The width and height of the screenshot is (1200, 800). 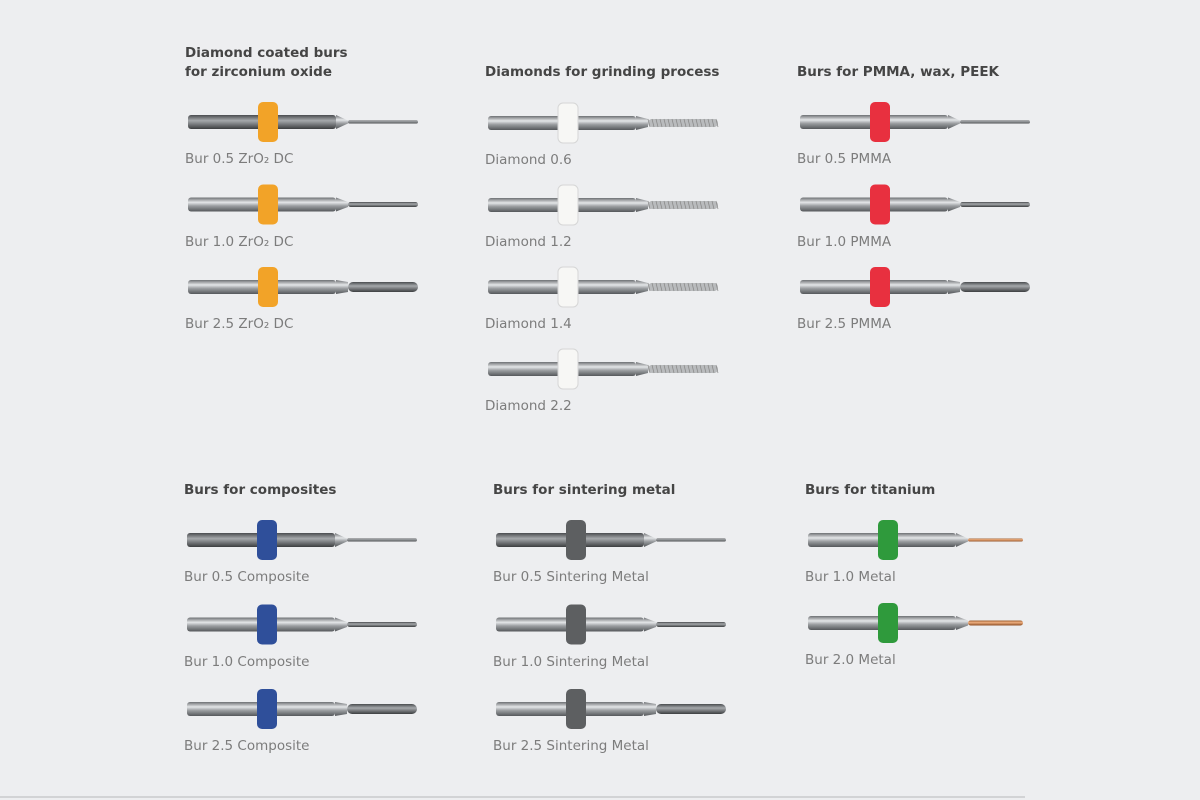 What do you see at coordinates (239, 324) in the screenshot?
I see `item-label: Bur 2.5 ZrO₂ DC` at bounding box center [239, 324].